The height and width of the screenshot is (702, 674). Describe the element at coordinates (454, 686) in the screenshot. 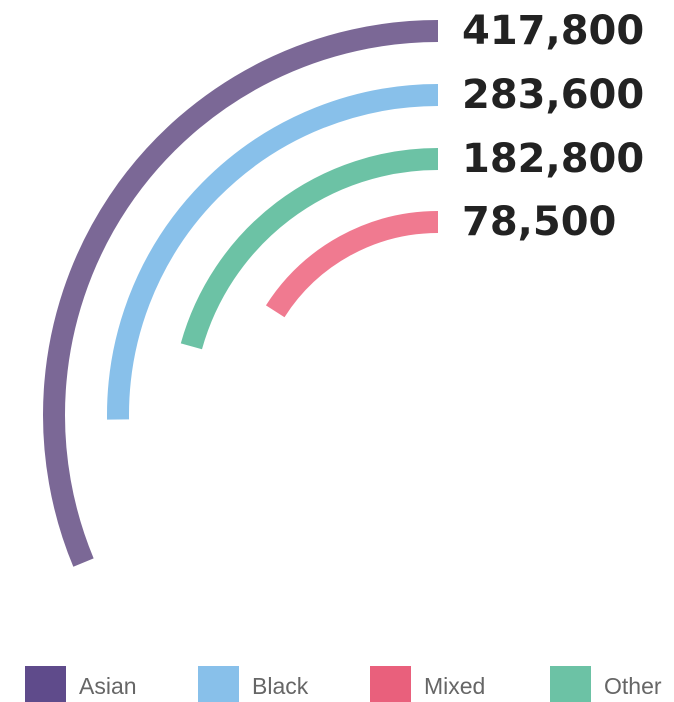

I see `legend-label: Mixed` at that location.